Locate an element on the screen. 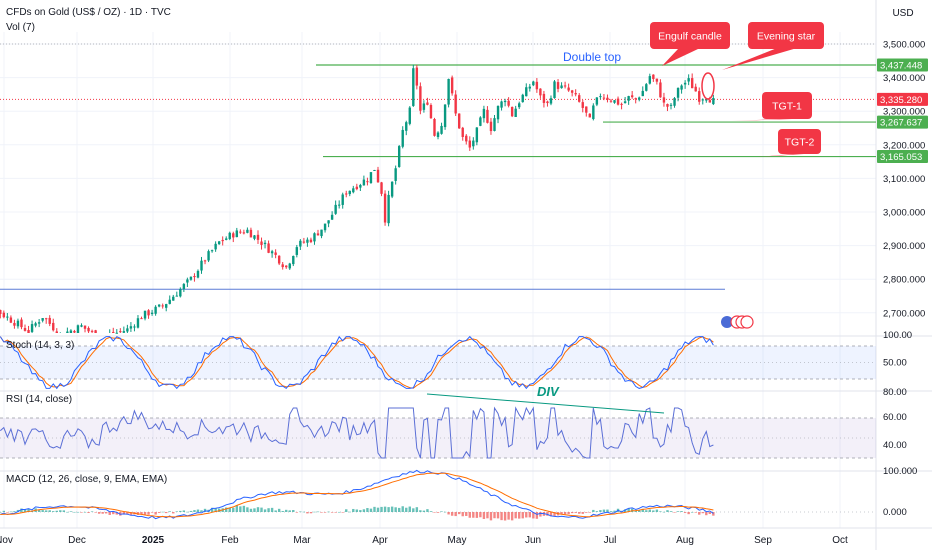  time-tick-label: Jul is located at coordinates (610, 540).